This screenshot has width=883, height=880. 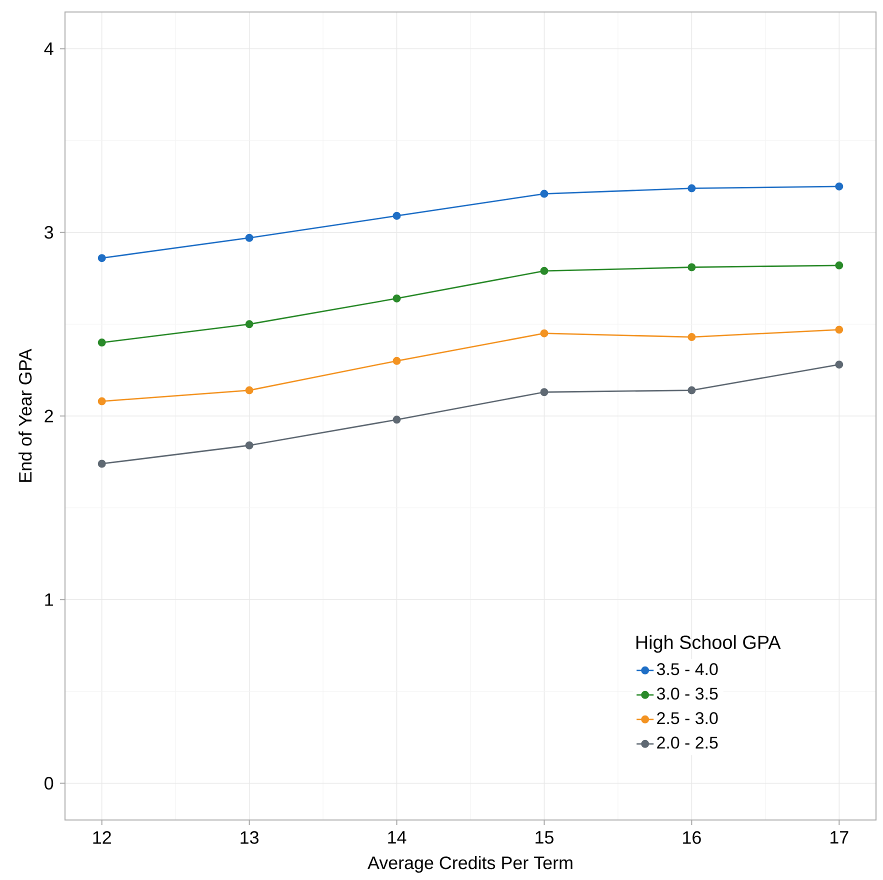 What do you see at coordinates (249, 837) in the screenshot?
I see `x-tick-label: 13` at bounding box center [249, 837].